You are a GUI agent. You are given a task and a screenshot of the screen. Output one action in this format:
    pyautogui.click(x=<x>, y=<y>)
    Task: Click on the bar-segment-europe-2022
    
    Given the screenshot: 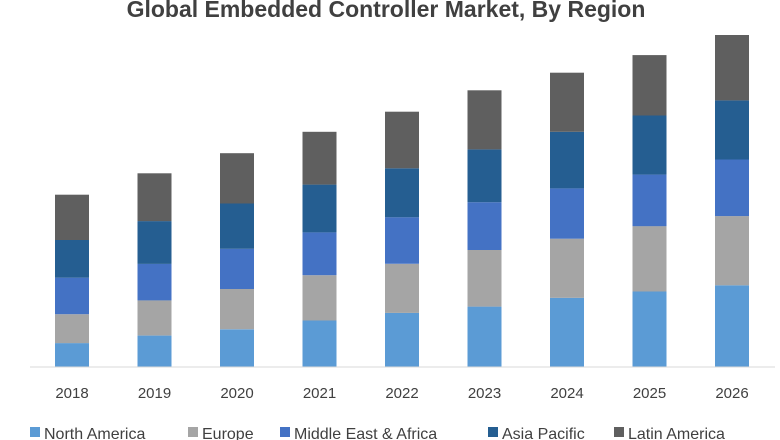 What is the action you would take?
    pyautogui.click(x=402, y=288)
    